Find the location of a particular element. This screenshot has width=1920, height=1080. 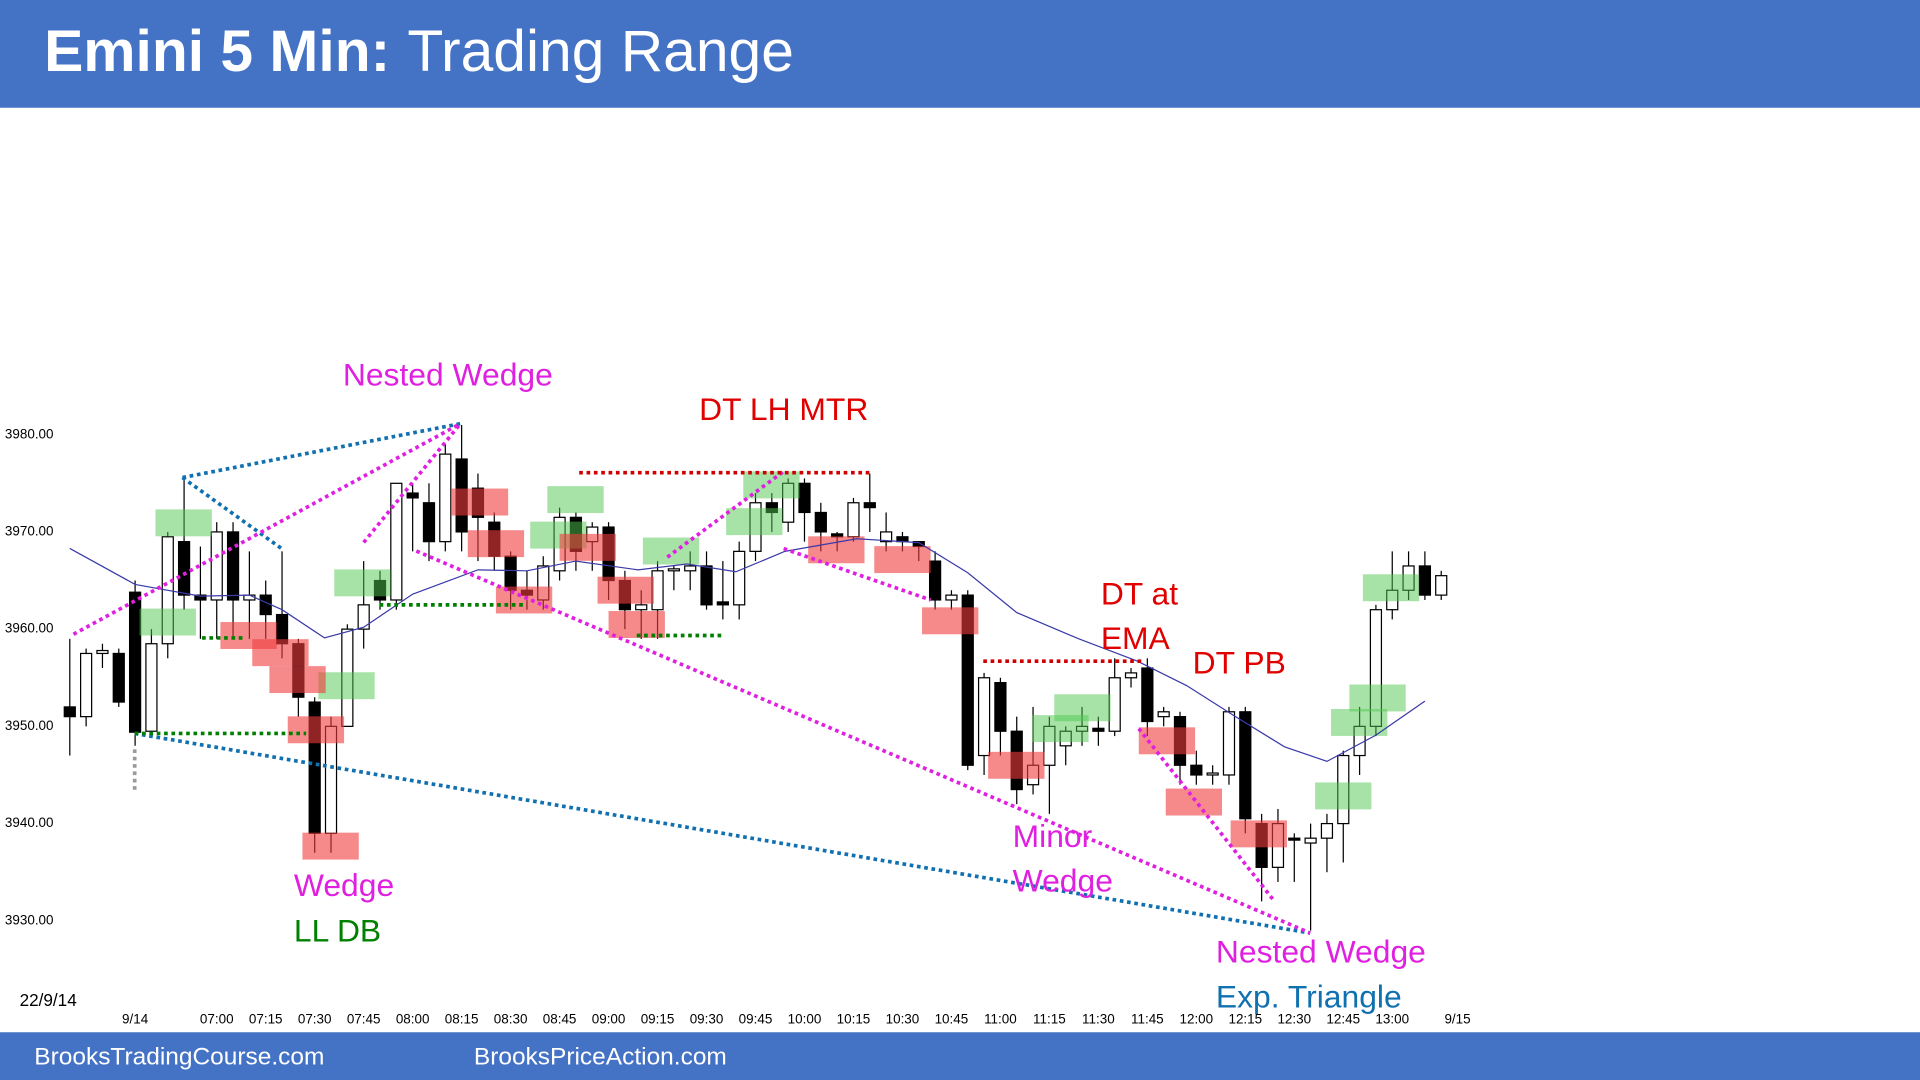

header-title: Emini 5 Min: Trading Range is located at coordinates (419, 51).